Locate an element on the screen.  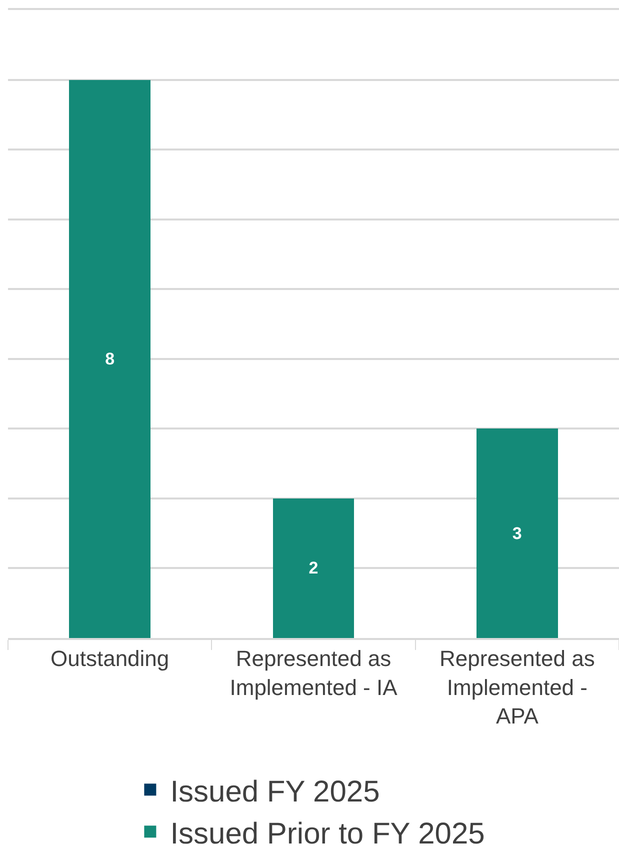
x-tick-label: Outstanding is located at coordinates (110, 659).